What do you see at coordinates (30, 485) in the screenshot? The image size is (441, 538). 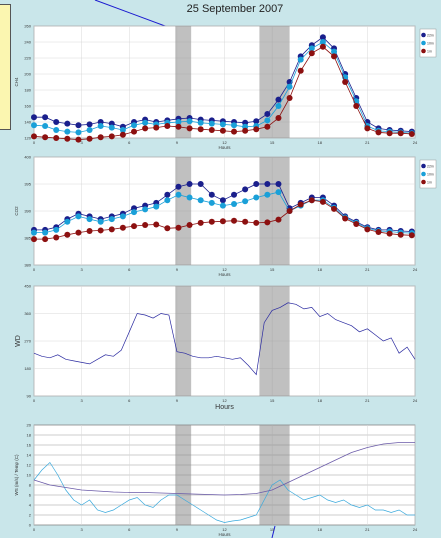 I see `y-tick-label: 8` at bounding box center [30, 485].